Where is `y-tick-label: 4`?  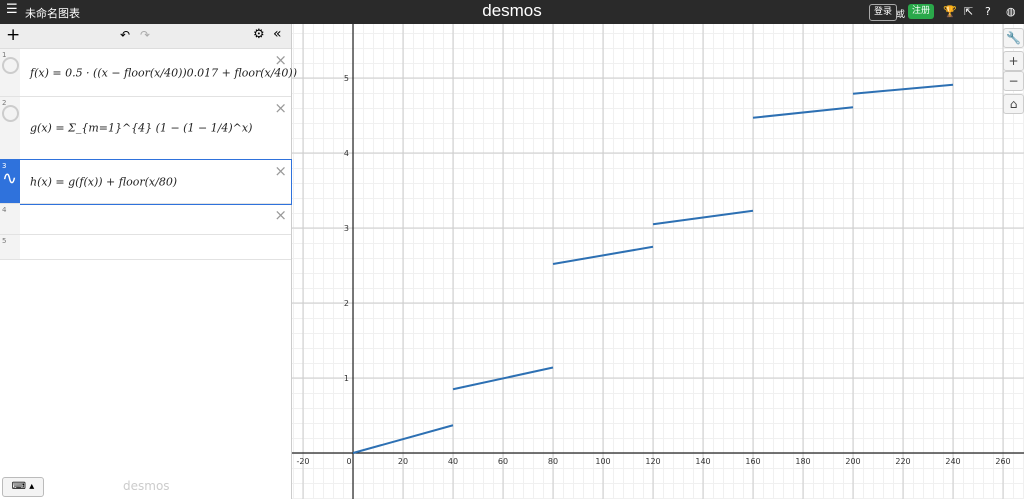
y-tick-label: 4 is located at coordinates (346, 153).